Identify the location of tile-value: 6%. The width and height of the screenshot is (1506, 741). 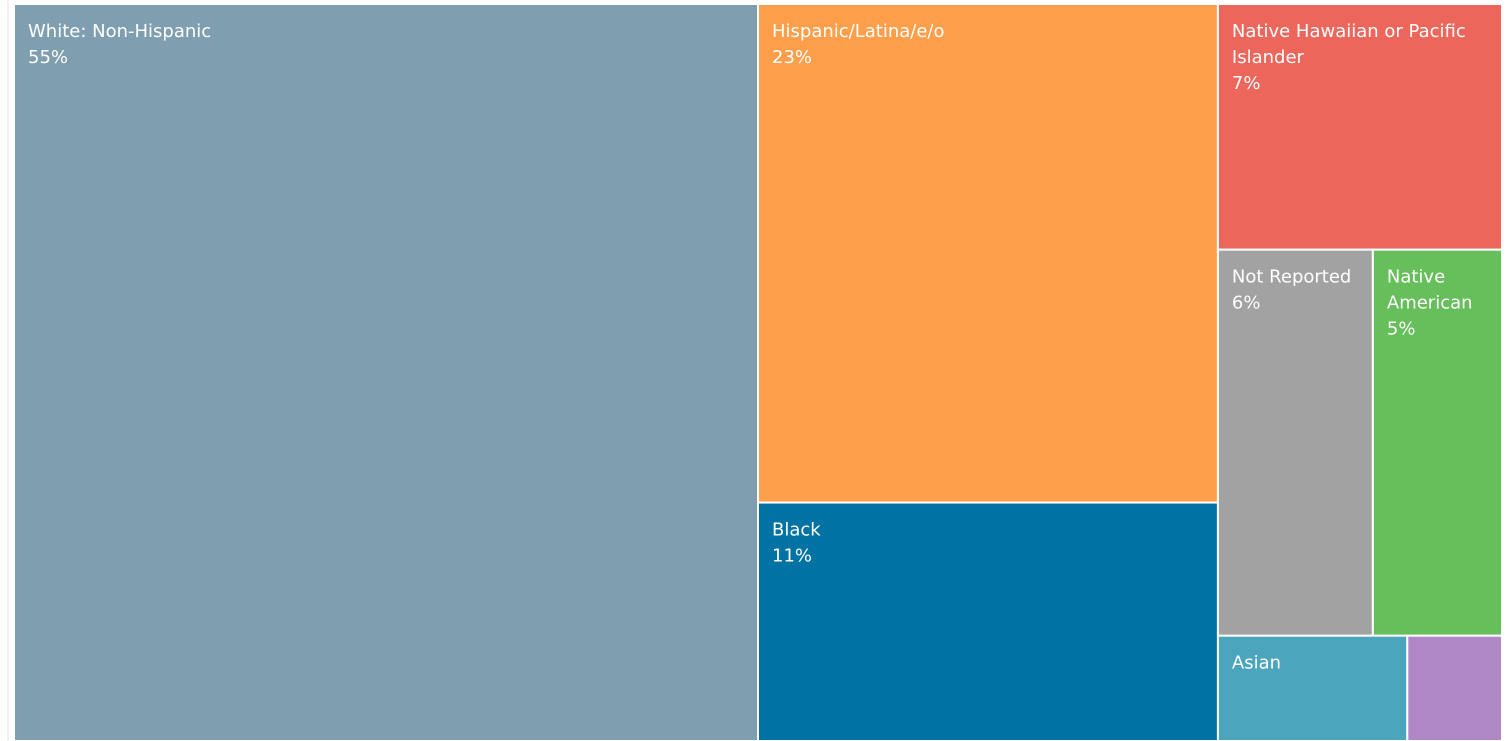
(1246, 302).